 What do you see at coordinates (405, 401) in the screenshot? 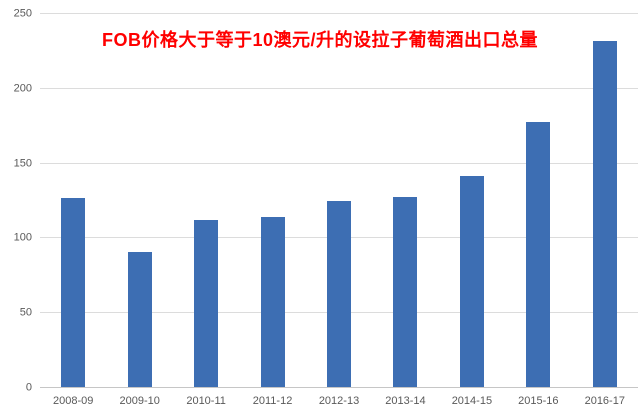
I see `x-axis-tick-label: 2013-14` at bounding box center [405, 401].